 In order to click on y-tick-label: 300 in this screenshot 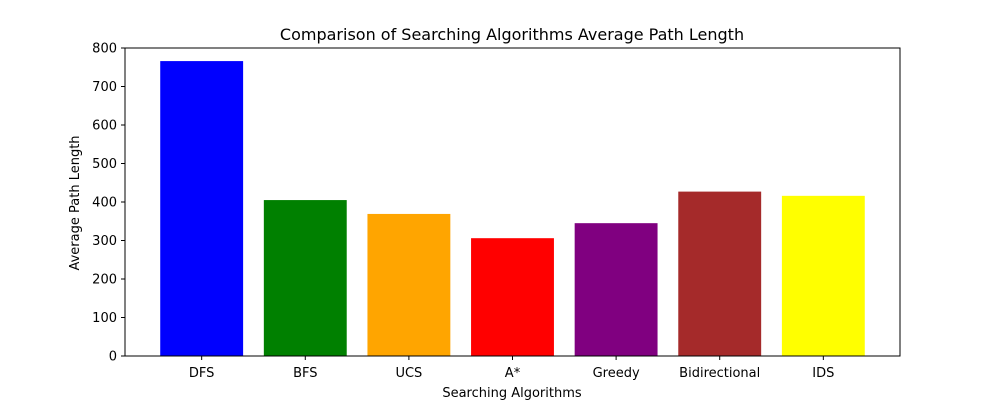, I will do `click(104, 241)`.